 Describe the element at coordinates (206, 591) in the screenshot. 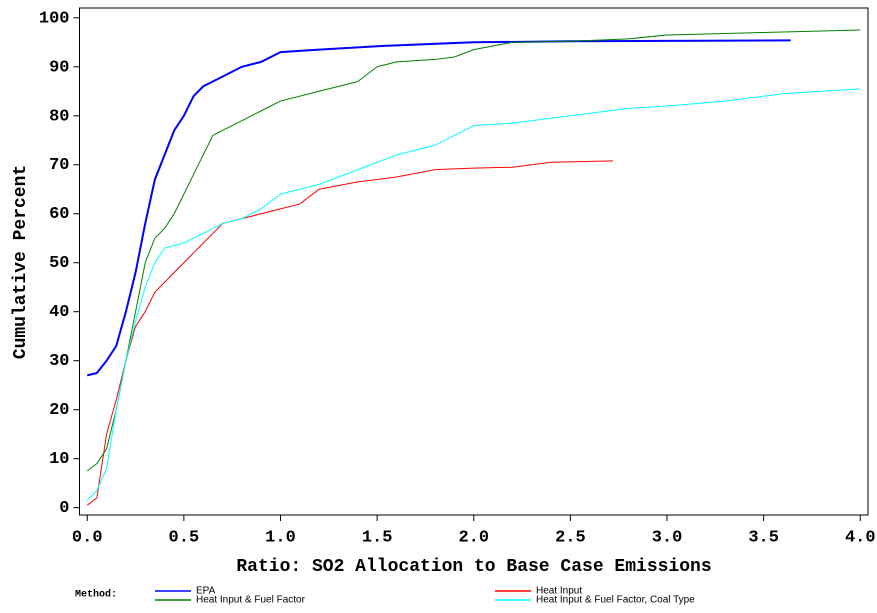

I see `legend-label: EPA` at that location.